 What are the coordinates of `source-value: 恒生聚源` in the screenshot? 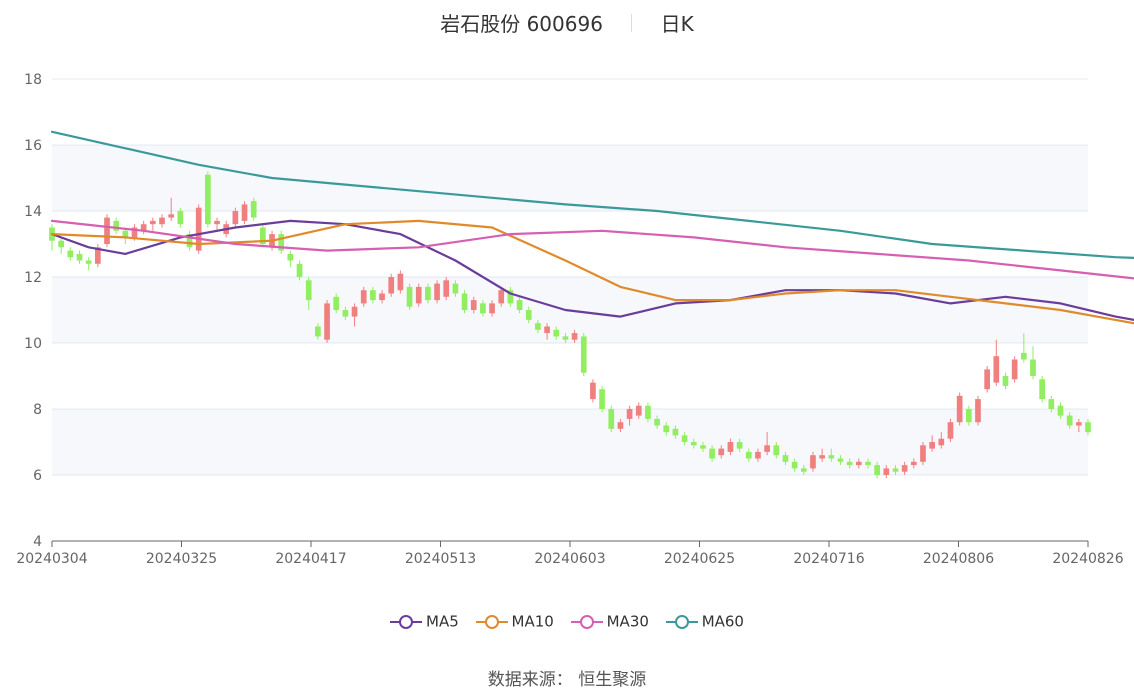 It's located at (612, 680).